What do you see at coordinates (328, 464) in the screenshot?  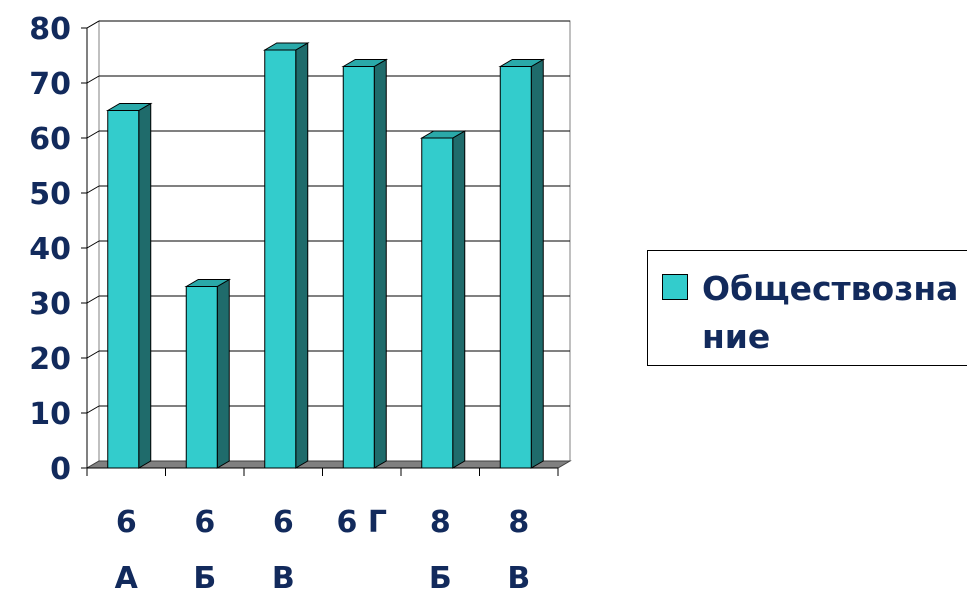 I see `plot-floor` at bounding box center [328, 464].